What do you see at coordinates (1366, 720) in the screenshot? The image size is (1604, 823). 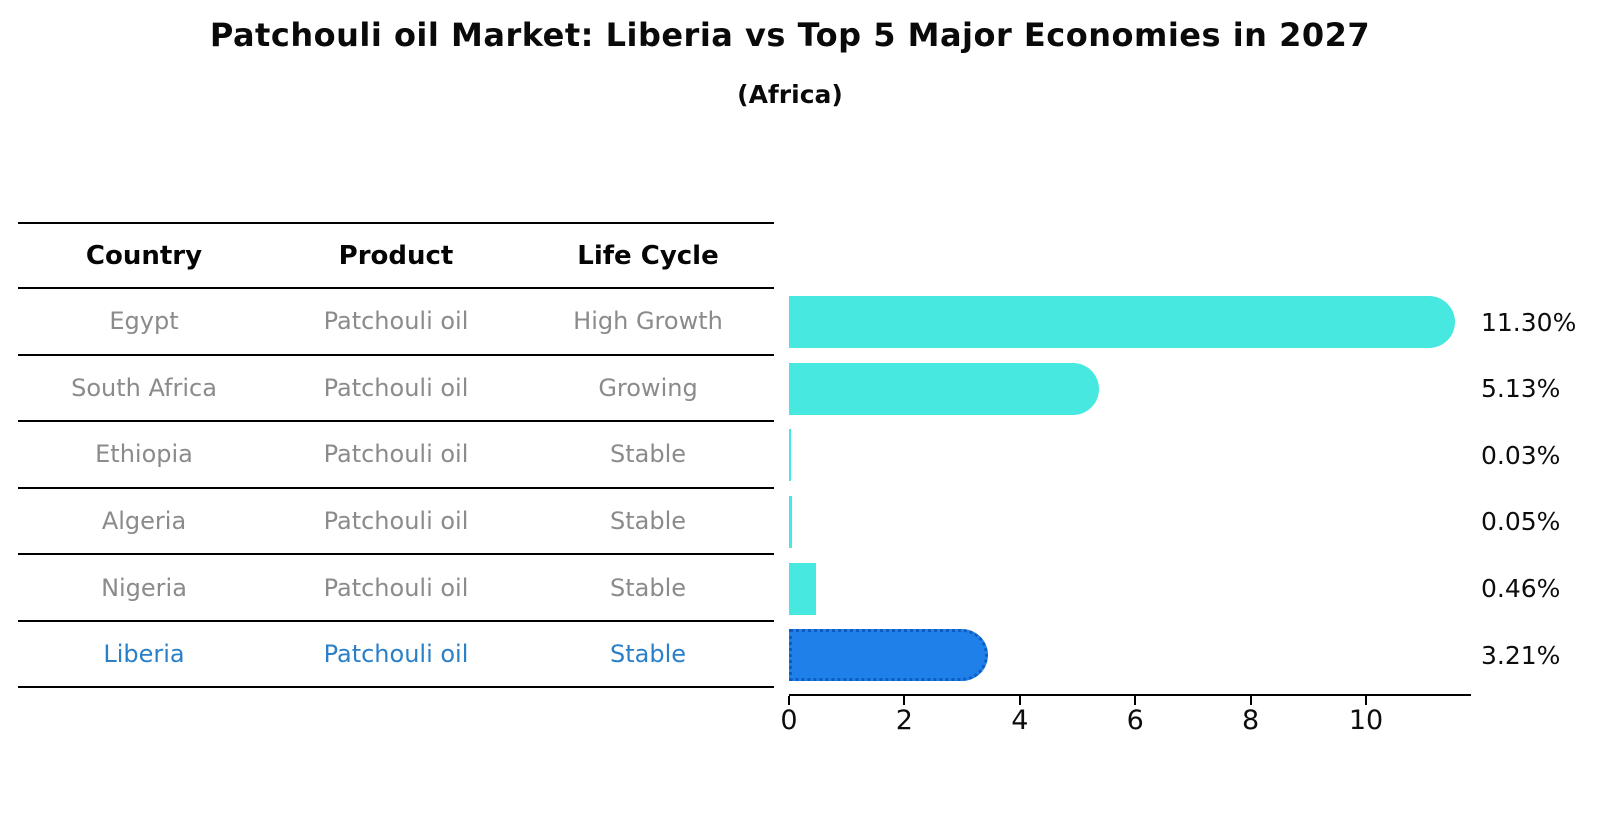 I see `x-axis-tick-label: 10` at bounding box center [1366, 720].